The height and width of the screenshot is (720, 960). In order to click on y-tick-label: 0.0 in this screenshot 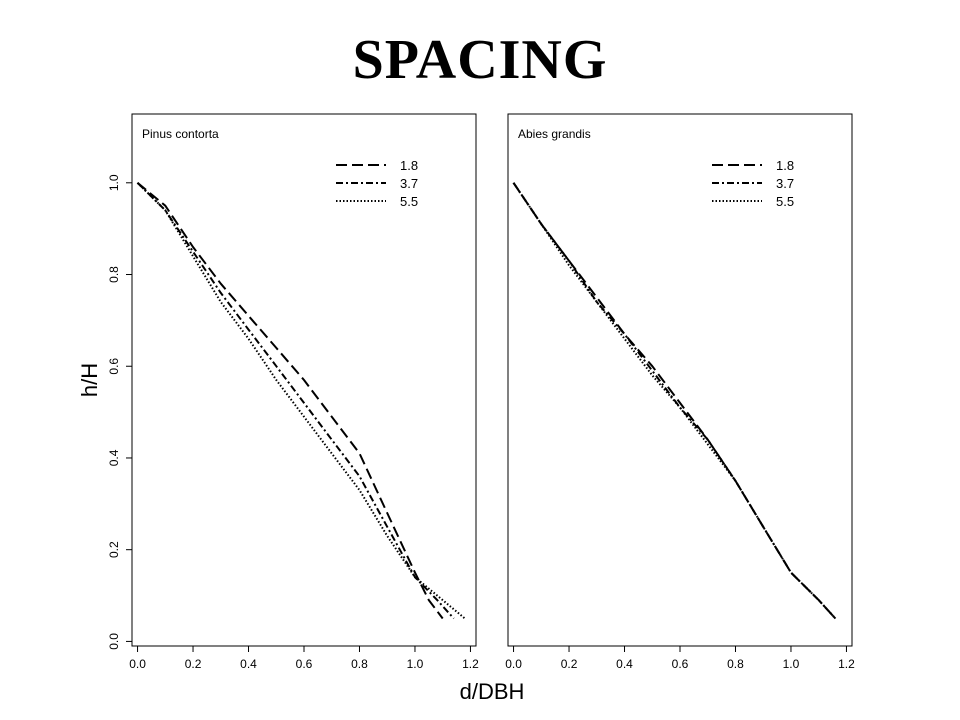, I will do `click(114, 641)`.